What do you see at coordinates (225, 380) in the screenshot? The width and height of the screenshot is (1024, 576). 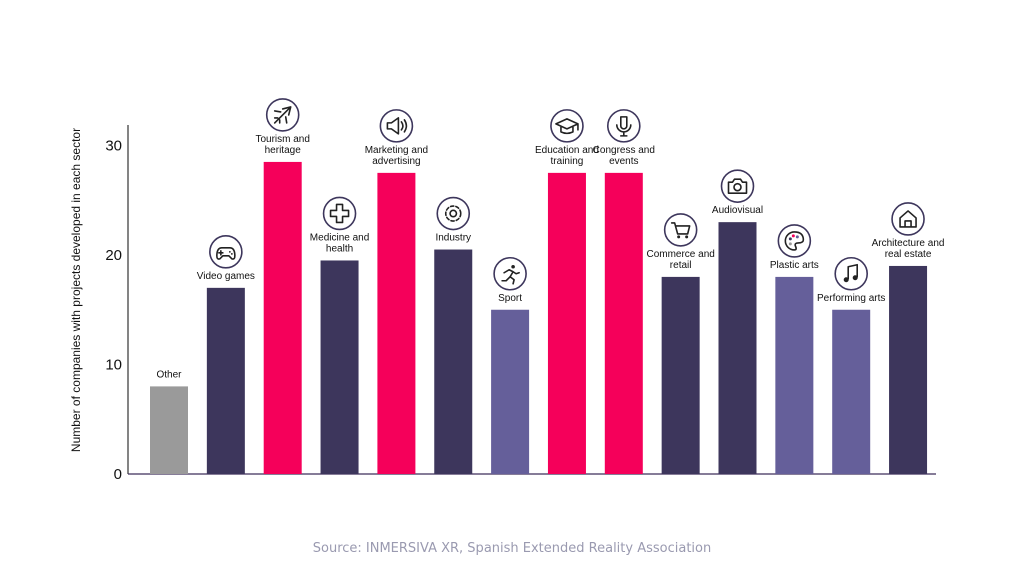 I see `bar-video-games` at bounding box center [225, 380].